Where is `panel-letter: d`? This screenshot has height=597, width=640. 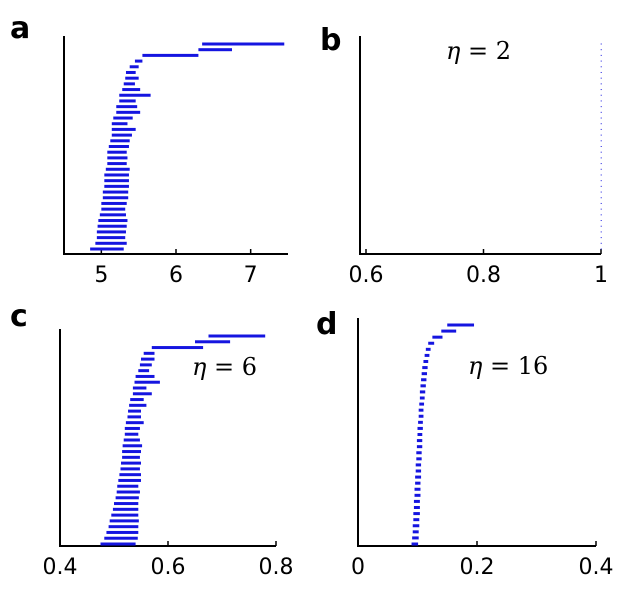
panel-letter: d is located at coordinates (326, 324).